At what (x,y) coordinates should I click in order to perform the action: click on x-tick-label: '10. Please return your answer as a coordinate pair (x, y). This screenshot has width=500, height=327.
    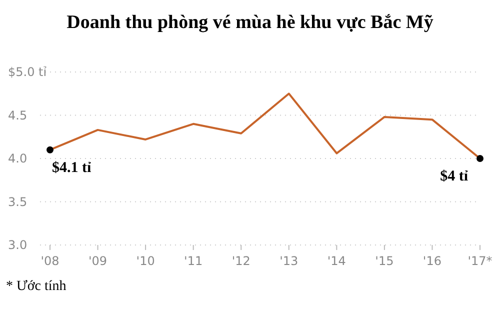
    Looking at the image, I should click on (145, 261).